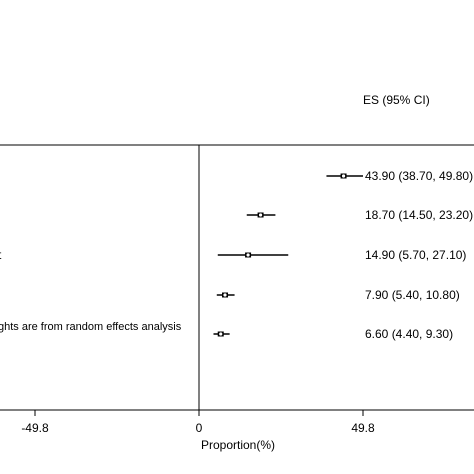  I want to click on x-axis-ticks: -49.8 0 49.8, so click(198, 422).